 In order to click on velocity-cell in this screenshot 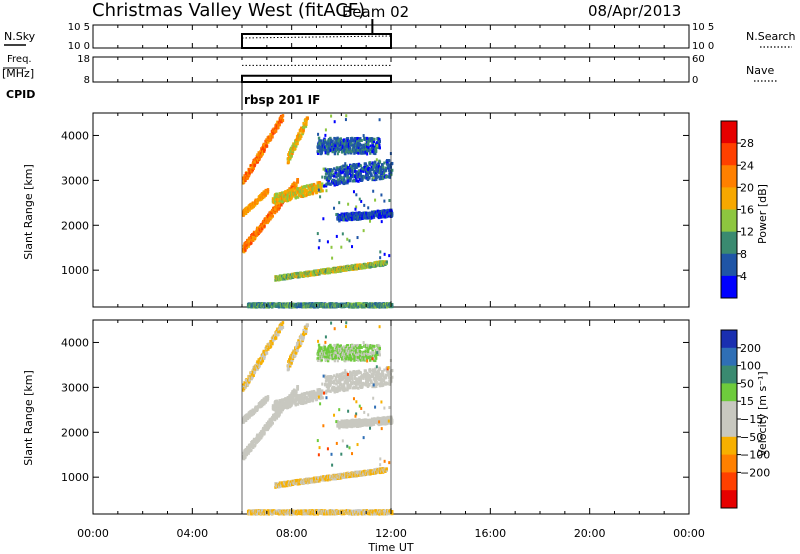, I will do `click(272, 423)`.